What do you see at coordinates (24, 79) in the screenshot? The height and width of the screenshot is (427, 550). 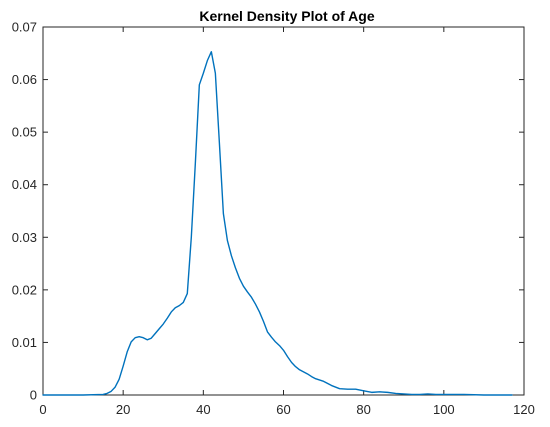 I see `y-tick-label: 0.06` at bounding box center [24, 79].